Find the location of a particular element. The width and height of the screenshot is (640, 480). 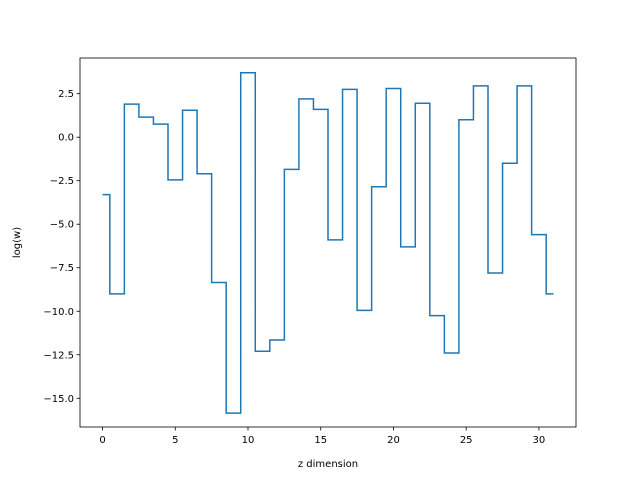

x-tick-label: 30 is located at coordinates (539, 440).